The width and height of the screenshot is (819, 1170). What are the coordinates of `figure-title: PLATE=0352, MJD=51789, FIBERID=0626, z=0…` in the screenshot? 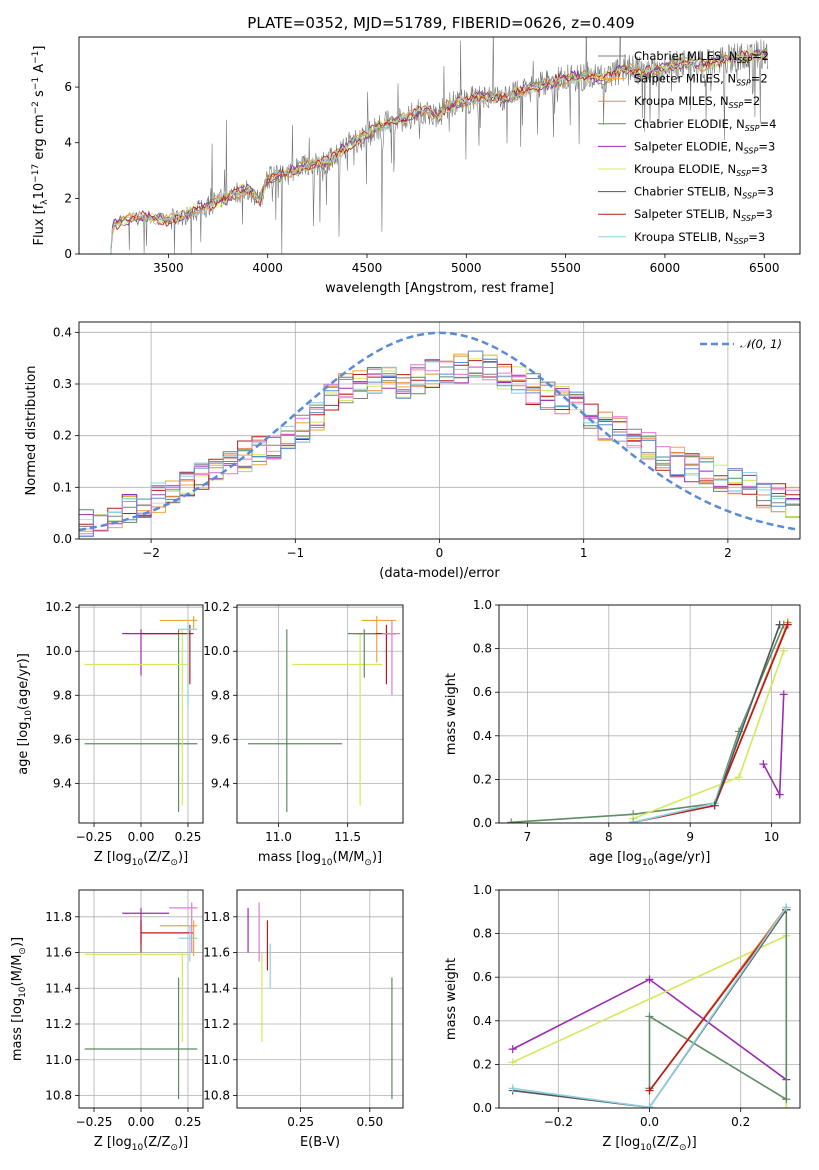 It's located at (440, 23).